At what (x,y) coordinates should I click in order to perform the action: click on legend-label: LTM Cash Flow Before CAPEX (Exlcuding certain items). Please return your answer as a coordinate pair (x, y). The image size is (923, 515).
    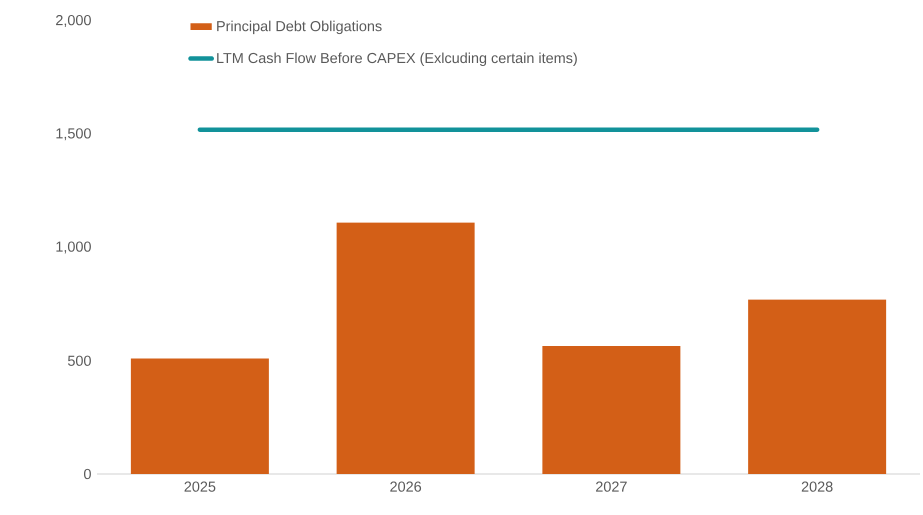
    Looking at the image, I should click on (397, 59).